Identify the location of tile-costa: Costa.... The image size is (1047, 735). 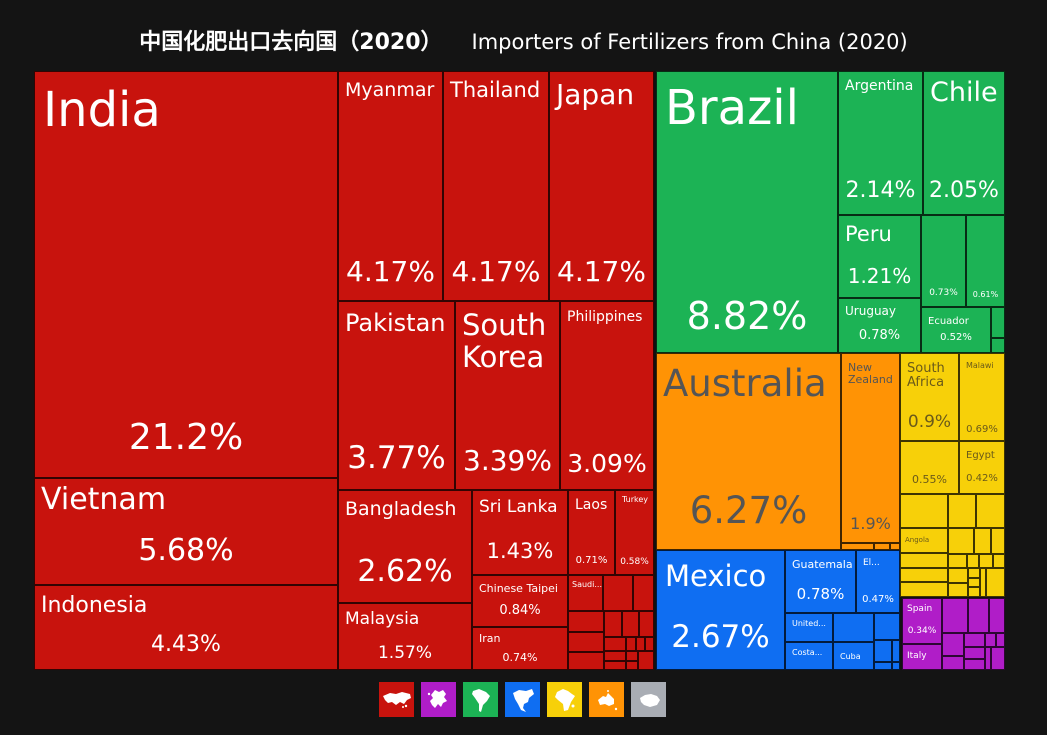
(809, 656).